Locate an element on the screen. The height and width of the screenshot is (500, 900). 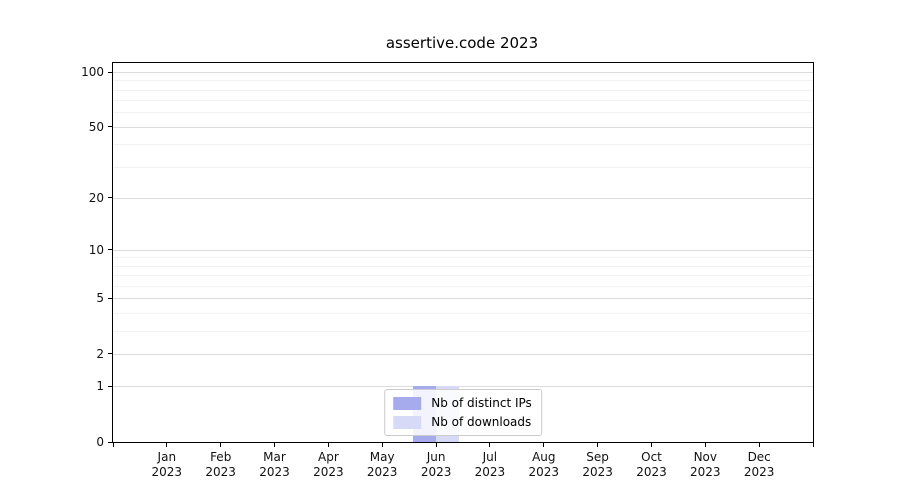
x-tick-label: May 2023 is located at coordinates (382, 464).